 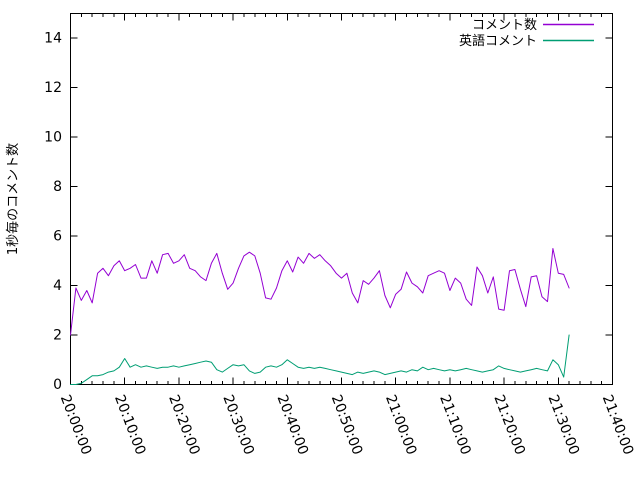 What do you see at coordinates (57, 336) in the screenshot?
I see `y-tick-label: 2` at bounding box center [57, 336].